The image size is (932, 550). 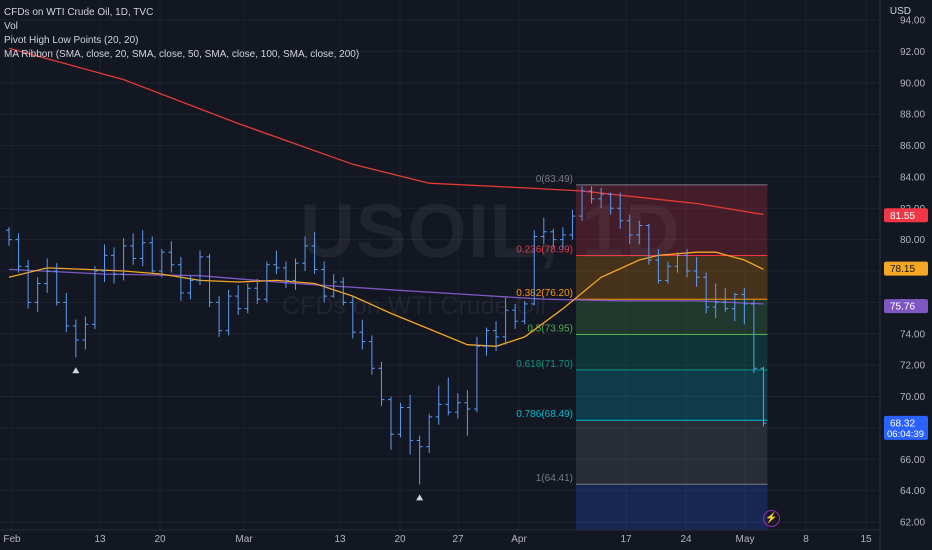 What do you see at coordinates (912, 491) in the screenshot?
I see `y-tick-label: 64.00` at bounding box center [912, 491].